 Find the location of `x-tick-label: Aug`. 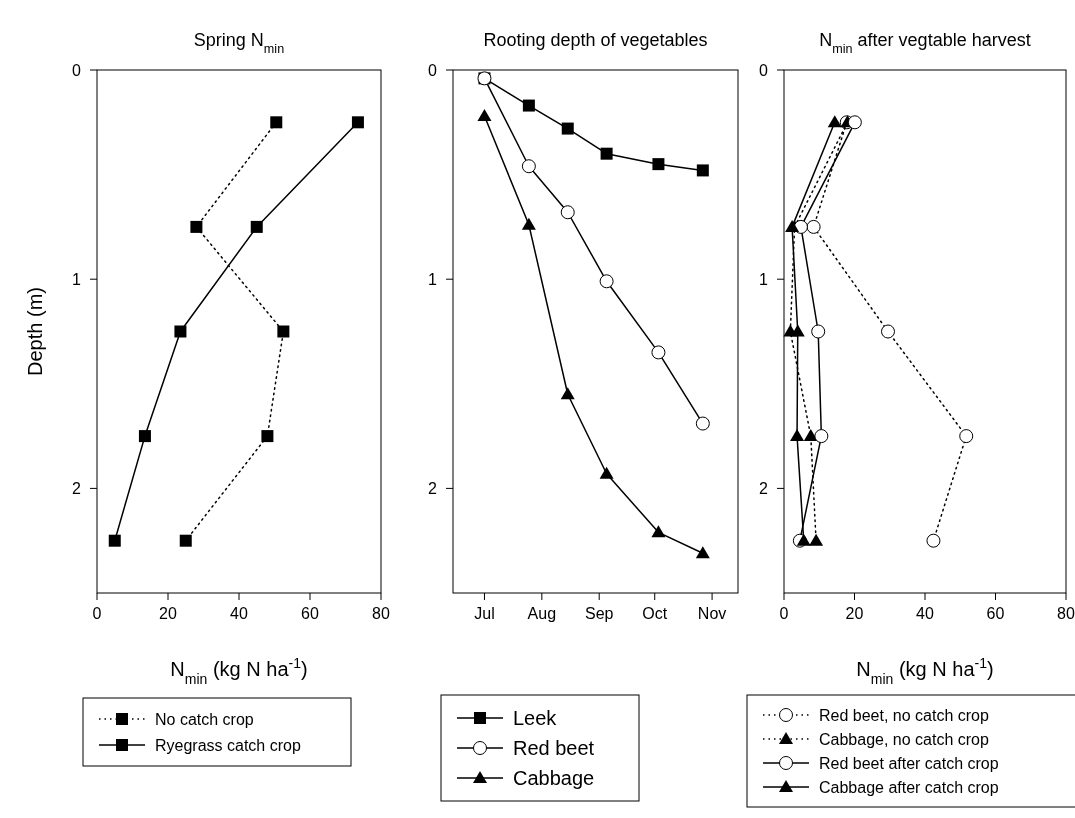

x-tick-label: Aug is located at coordinates (542, 613).